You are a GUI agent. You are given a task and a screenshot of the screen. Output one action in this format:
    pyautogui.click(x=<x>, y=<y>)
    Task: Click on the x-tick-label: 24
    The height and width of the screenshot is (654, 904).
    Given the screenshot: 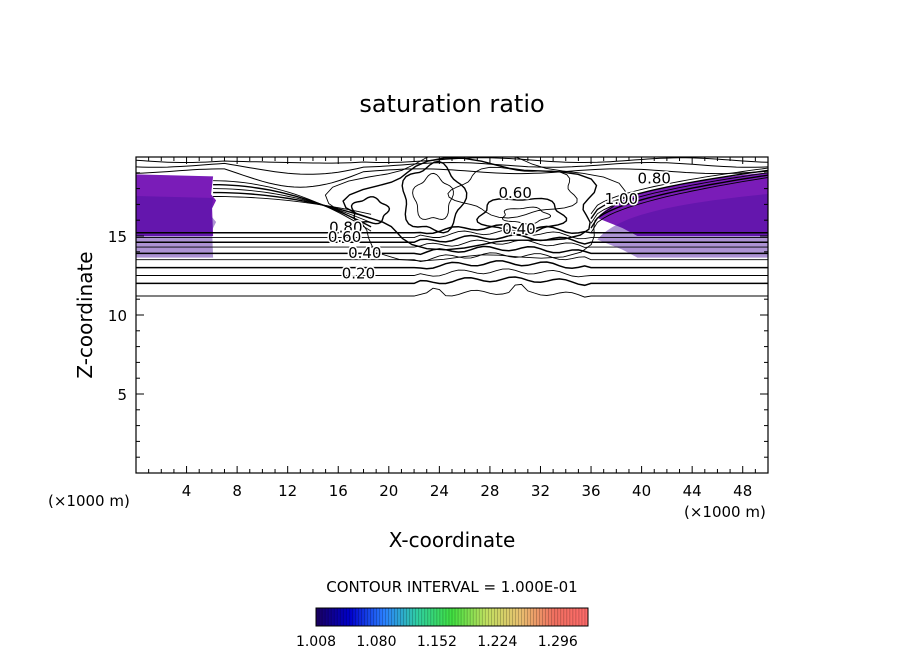 What is the action you would take?
    pyautogui.click(x=439, y=491)
    